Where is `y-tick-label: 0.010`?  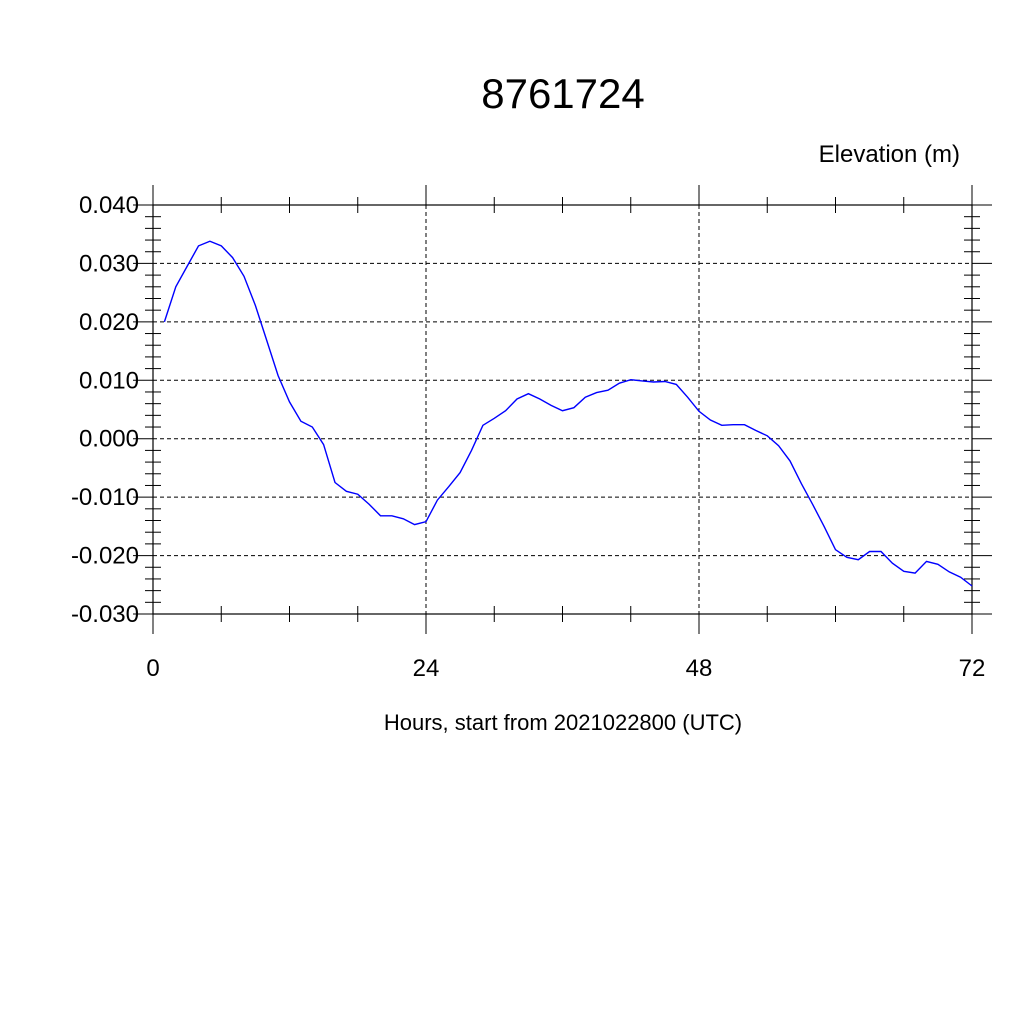 y-tick-label: 0.010 is located at coordinates (109, 380).